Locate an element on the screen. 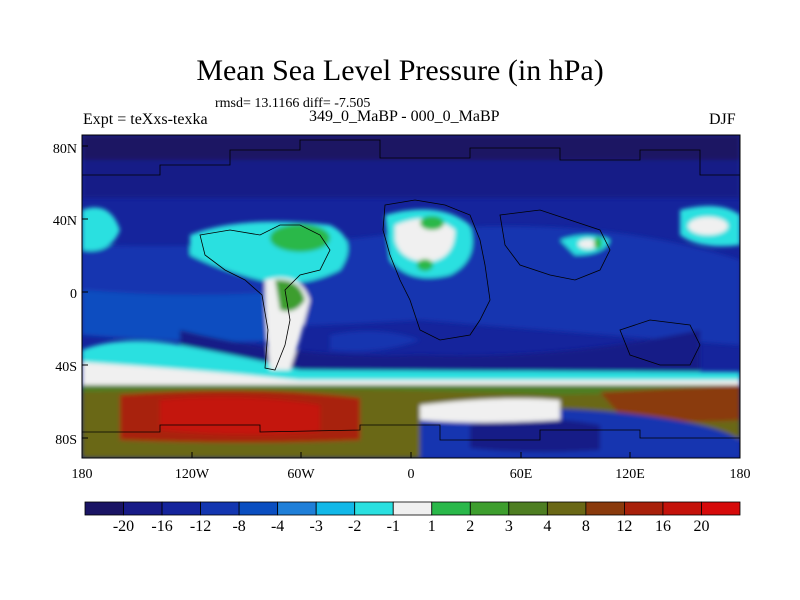 This screenshot has height=600, width=800. north-pacific-cyan is located at coordinates (101, 229).